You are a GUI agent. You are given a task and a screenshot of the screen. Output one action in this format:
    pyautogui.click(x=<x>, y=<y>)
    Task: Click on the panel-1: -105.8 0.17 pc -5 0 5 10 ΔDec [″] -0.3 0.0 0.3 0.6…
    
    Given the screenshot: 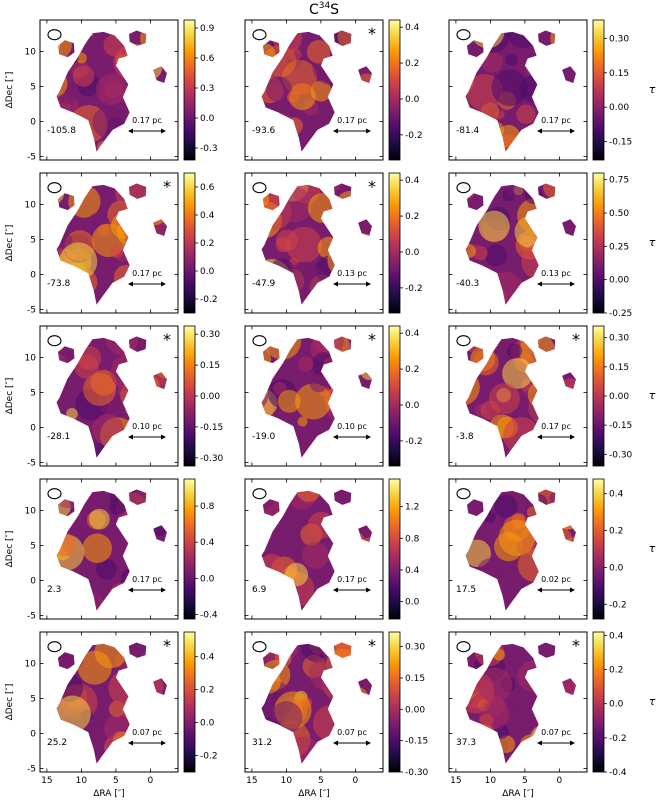 What is the action you would take?
    pyautogui.click(x=111, y=91)
    